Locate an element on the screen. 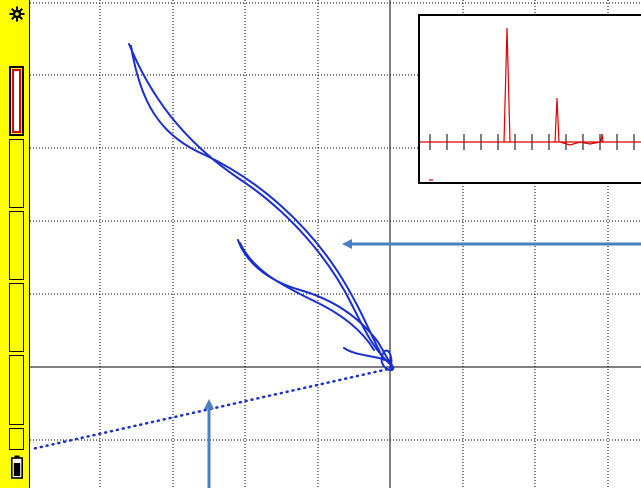 The image size is (641, 488). gear-icon is located at coordinates (17, 14).